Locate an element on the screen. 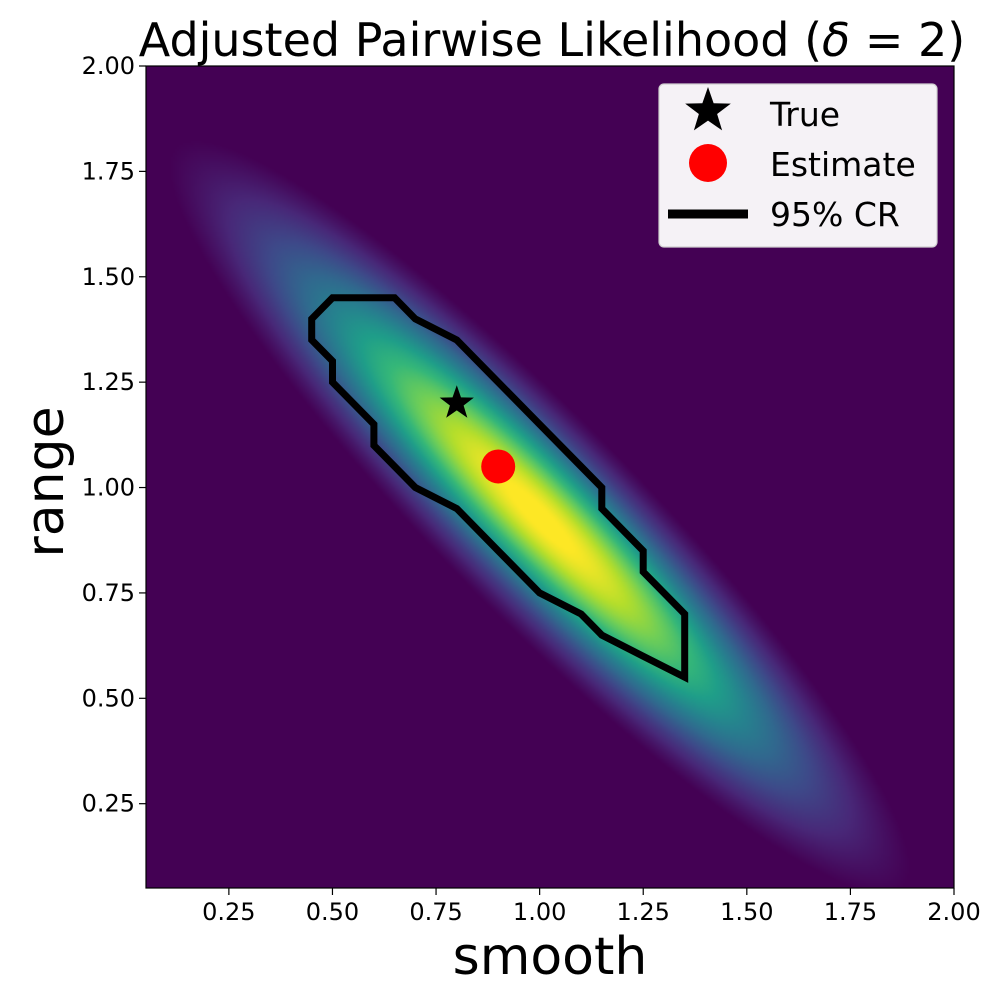  legend: True Estimate 95% CR is located at coordinates (798, 165).